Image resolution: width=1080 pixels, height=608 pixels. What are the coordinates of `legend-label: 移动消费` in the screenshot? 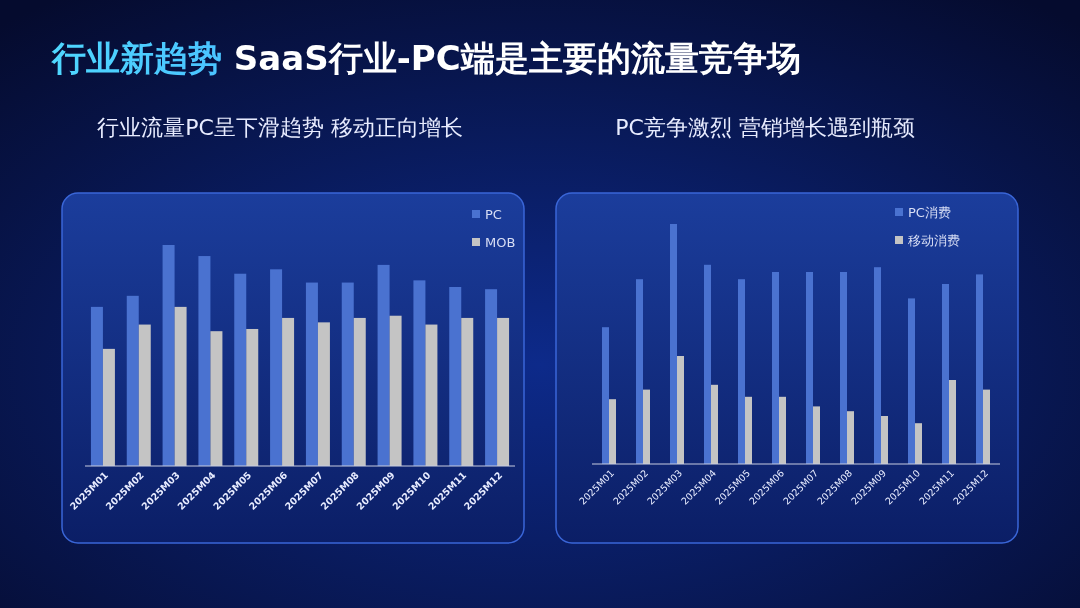 It's located at (934, 240).